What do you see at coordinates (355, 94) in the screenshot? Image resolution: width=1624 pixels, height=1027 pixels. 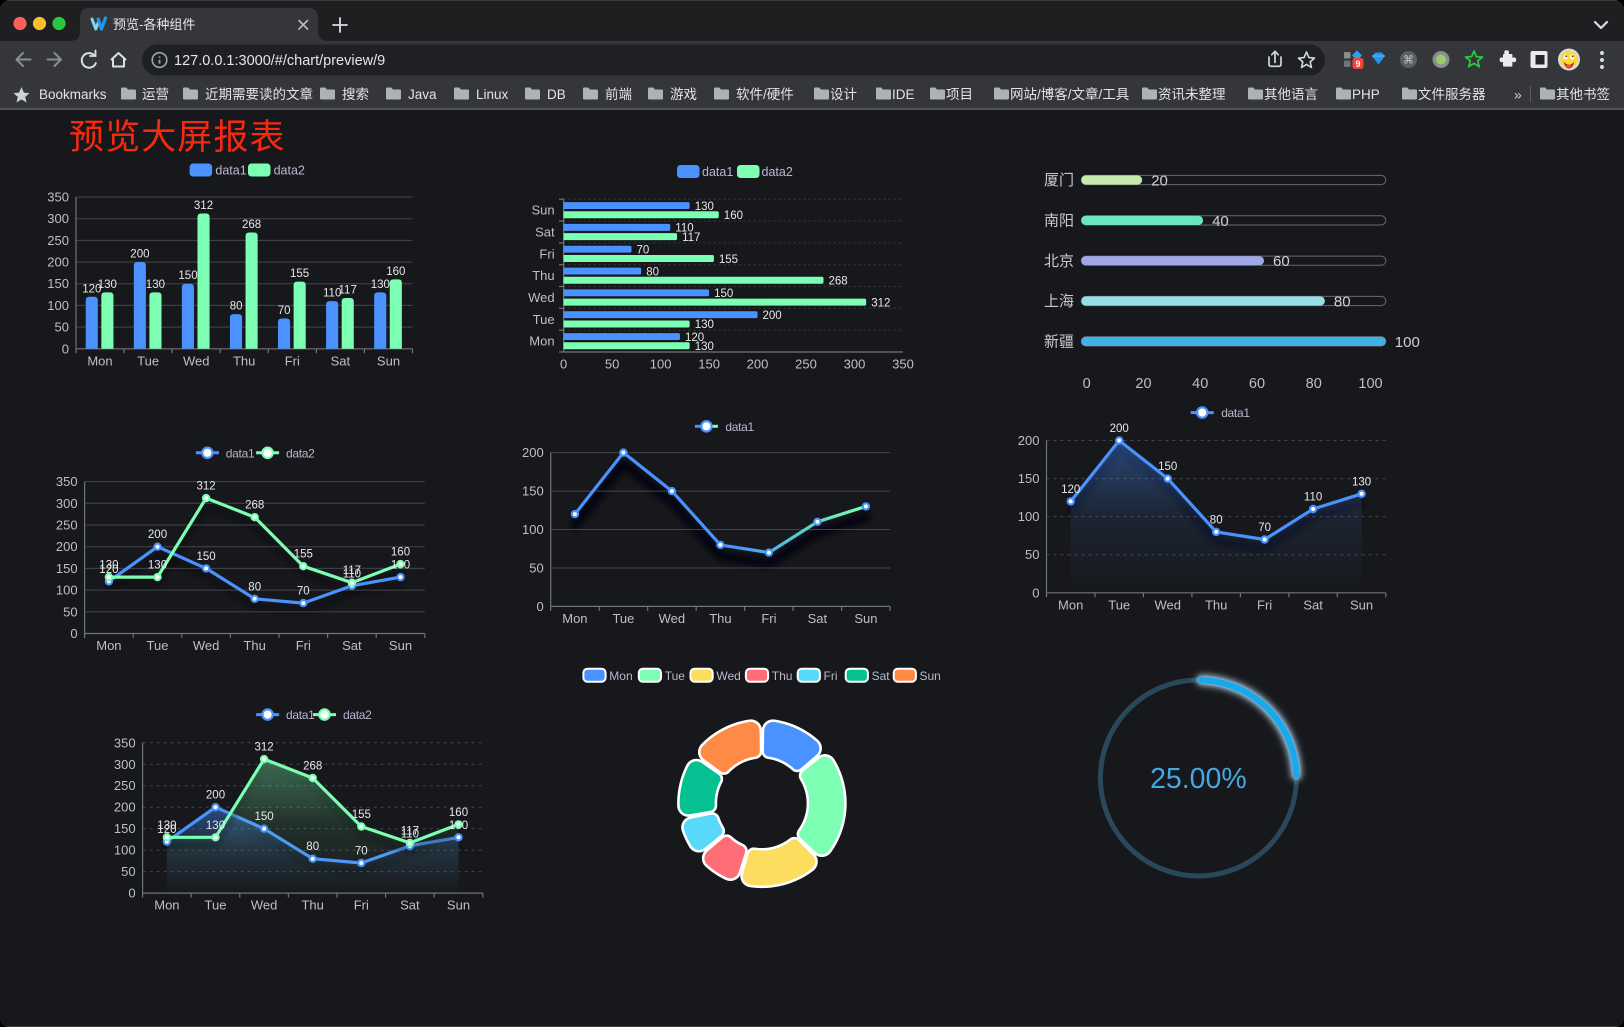 I see `svg-text: 搜索` at bounding box center [355, 94].